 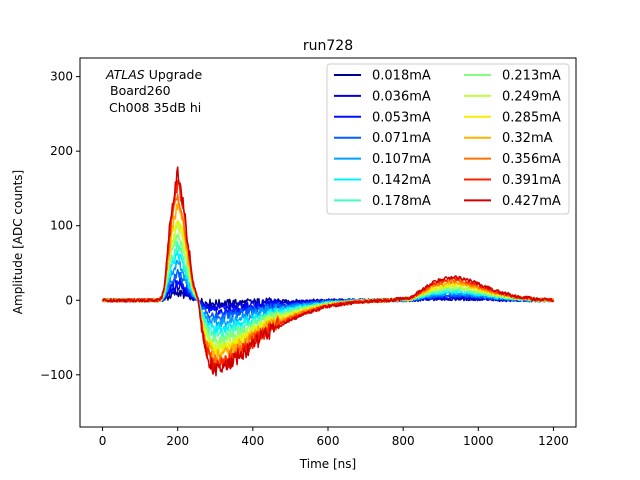 I want to click on y-tick-label: 100, so click(x=61, y=226).